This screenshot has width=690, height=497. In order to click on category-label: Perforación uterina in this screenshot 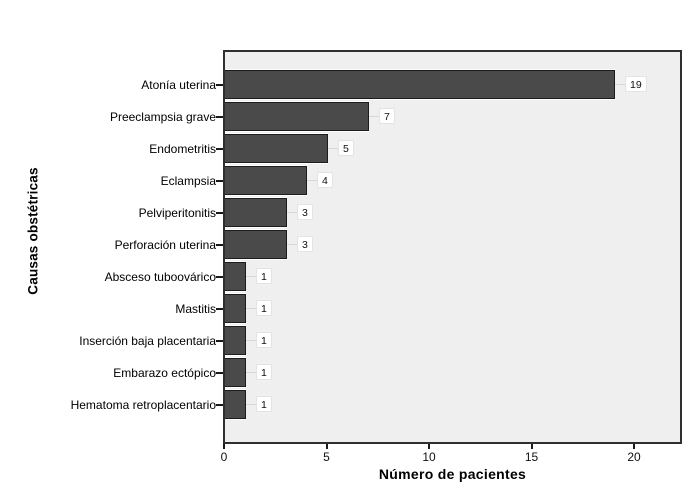, I will do `click(165, 244)`.